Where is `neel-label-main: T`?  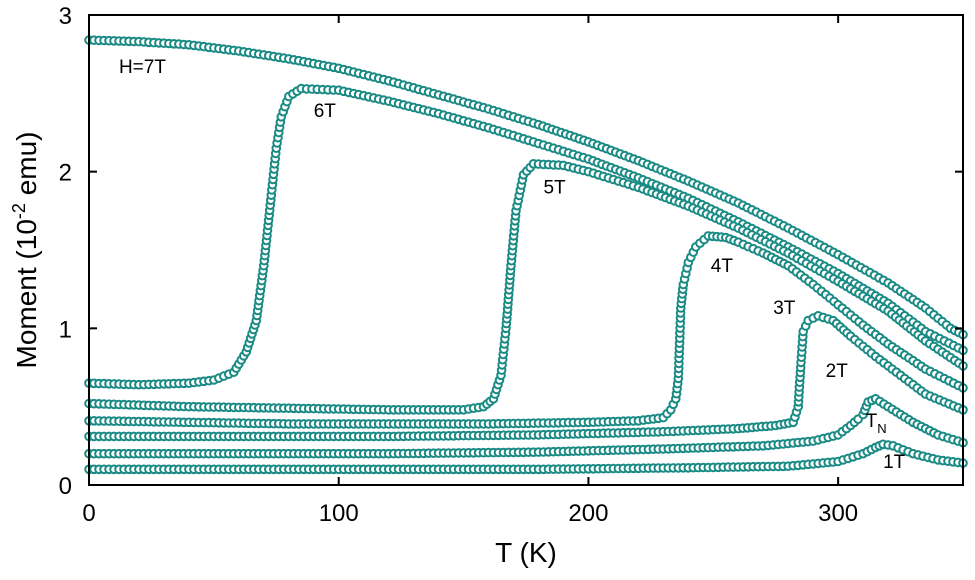
neel-label-main: T is located at coordinates (872, 421).